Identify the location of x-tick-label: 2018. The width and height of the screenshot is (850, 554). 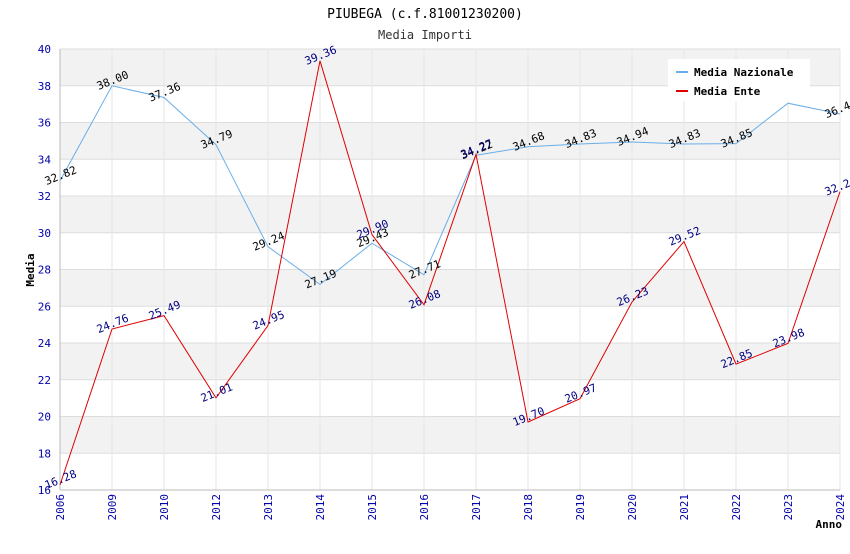
(528, 507).